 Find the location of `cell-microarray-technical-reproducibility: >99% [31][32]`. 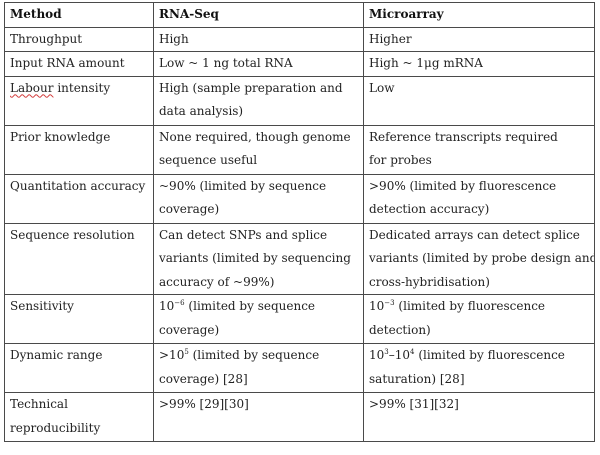

cell-microarray-technical-reproducibility: >99% [31][32] is located at coordinates (479, 417).